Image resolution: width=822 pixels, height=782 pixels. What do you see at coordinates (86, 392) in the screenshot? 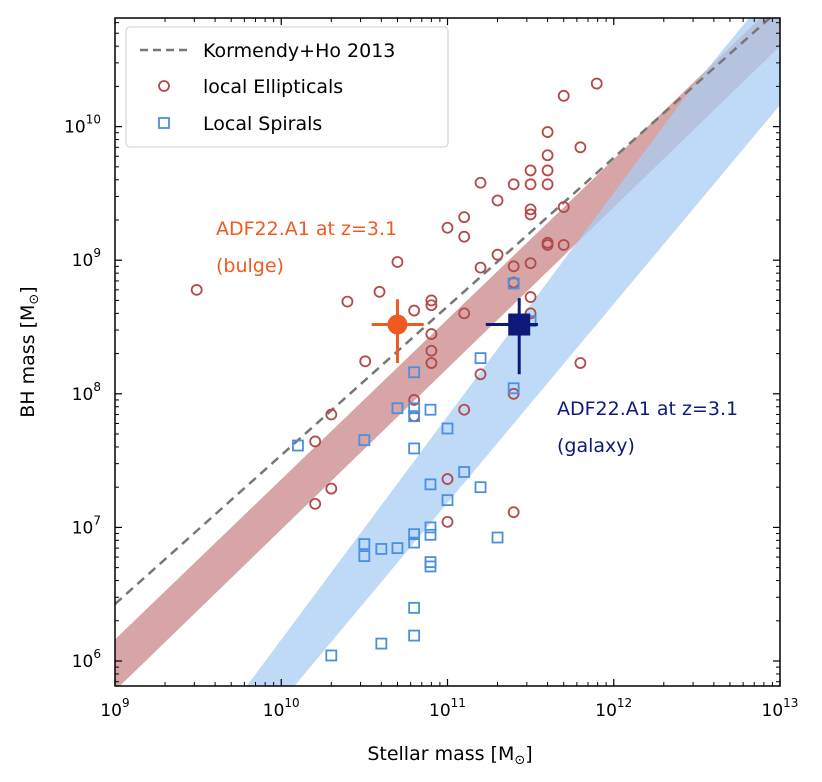
I see `y-tick-label: 10⁸` at bounding box center [86, 392].